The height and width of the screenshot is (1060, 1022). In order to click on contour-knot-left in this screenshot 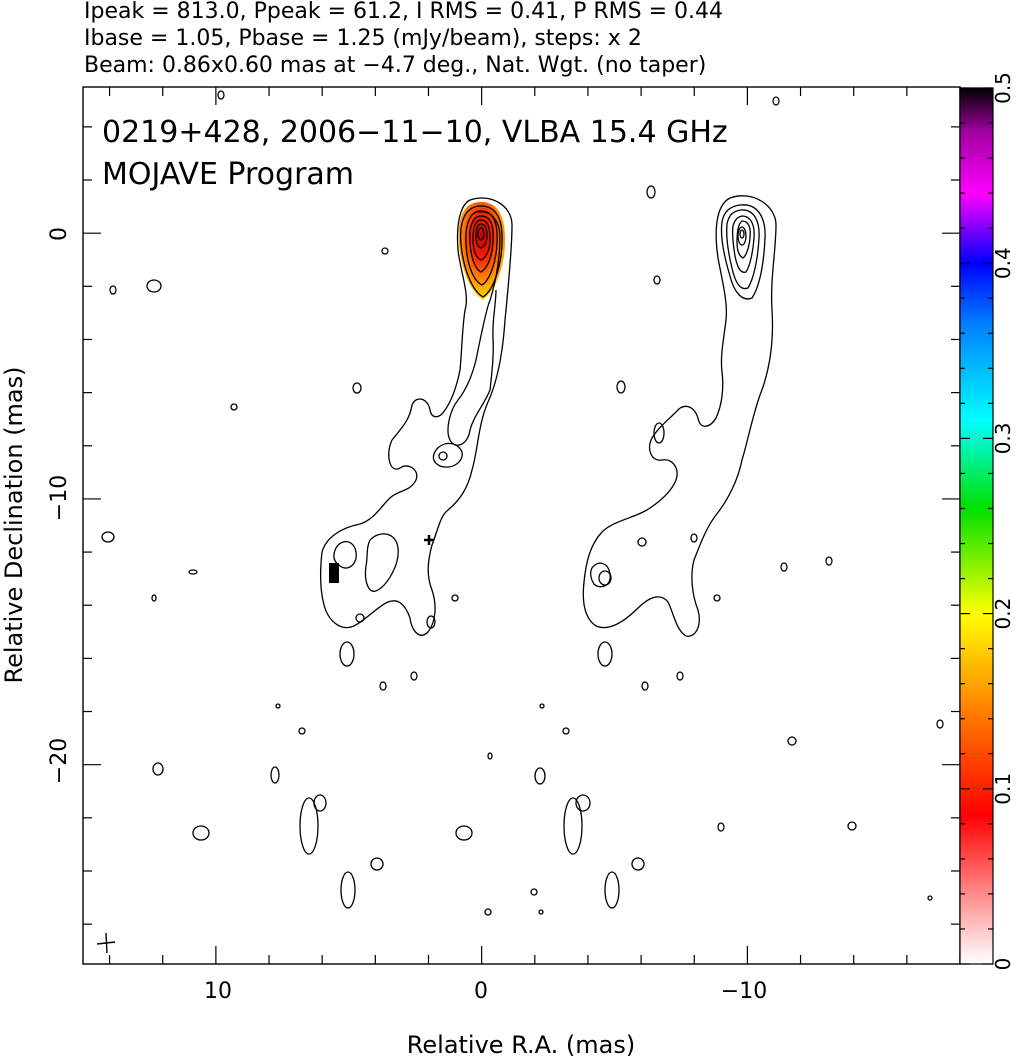, I will do `click(447, 455)`.